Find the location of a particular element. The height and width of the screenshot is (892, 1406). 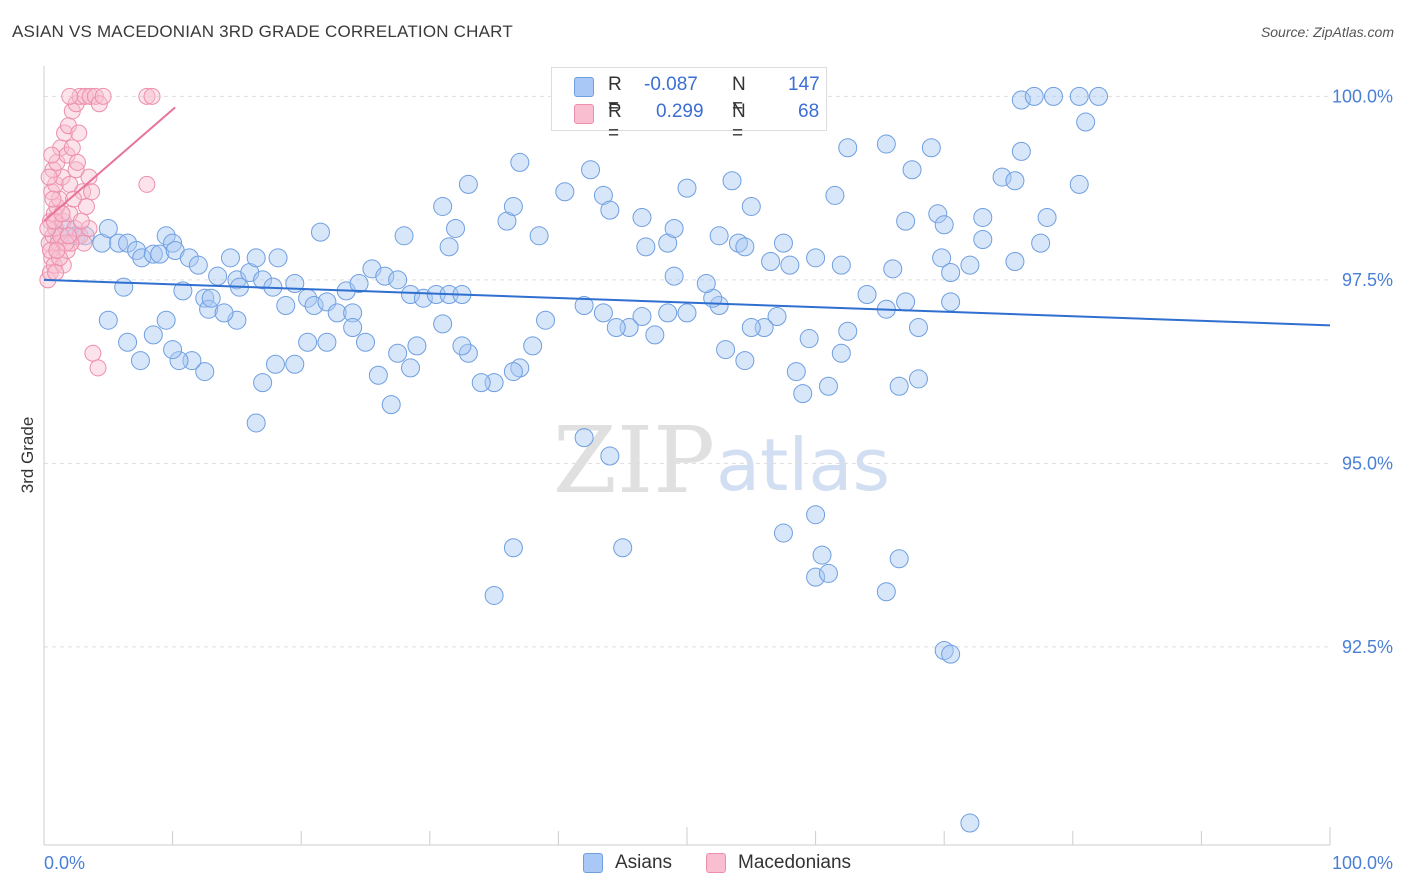

watermark-zip: ZIP is located at coordinates (634, 460).